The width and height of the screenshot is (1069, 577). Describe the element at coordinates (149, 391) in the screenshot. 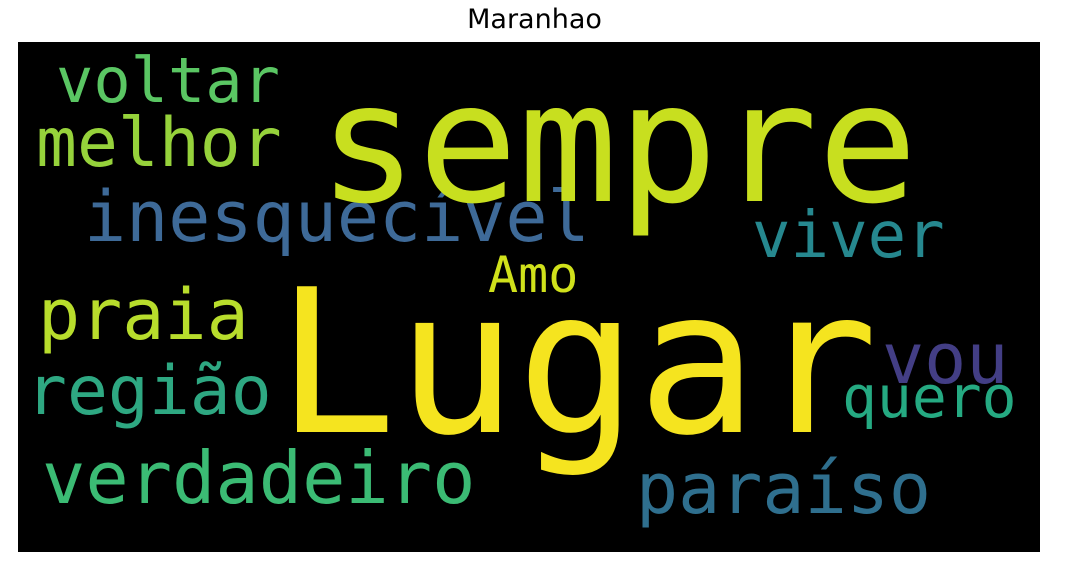

I see `word-regiao: região` at that location.